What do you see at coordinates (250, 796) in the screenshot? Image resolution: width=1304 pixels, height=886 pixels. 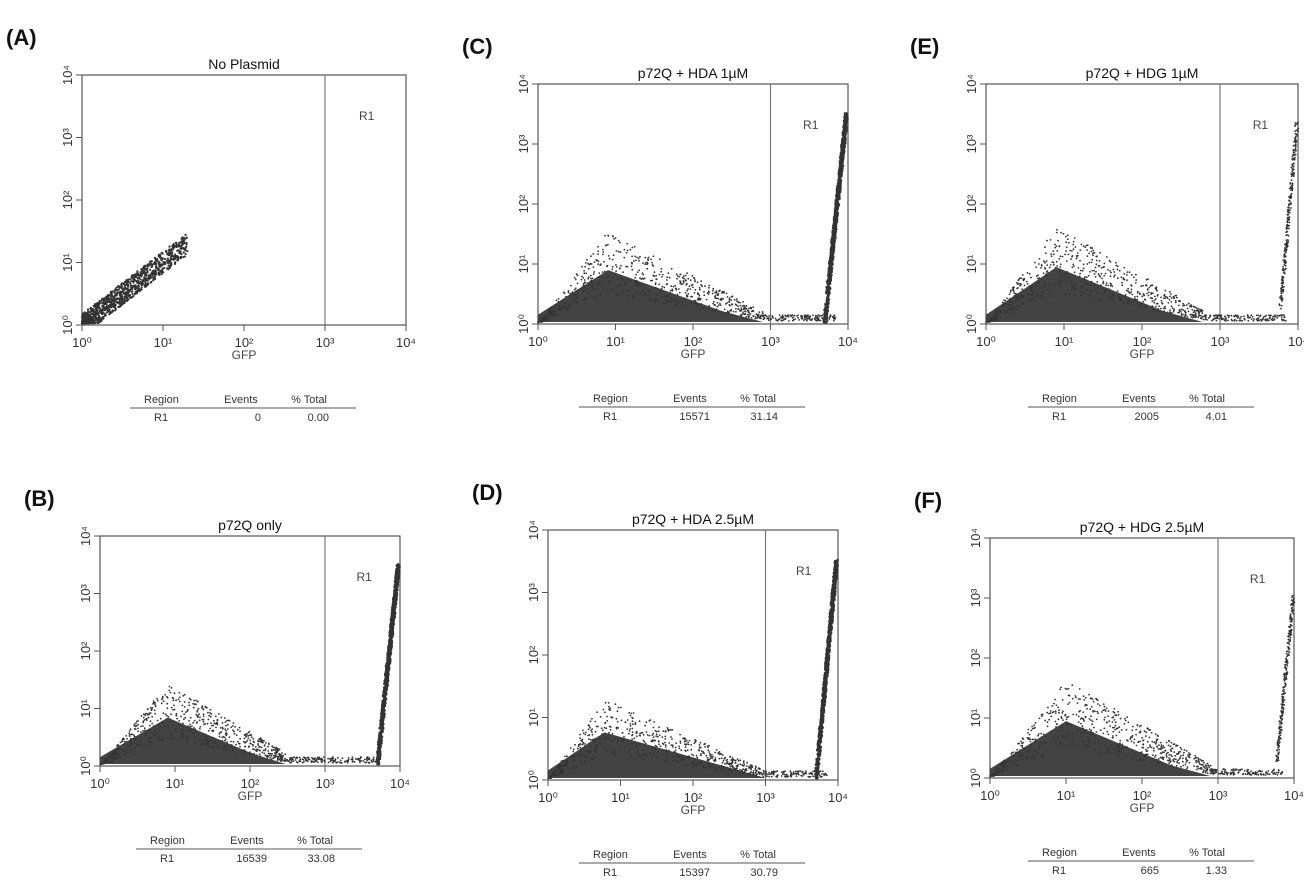 I see `x-axis-label: GFP` at bounding box center [250, 796].